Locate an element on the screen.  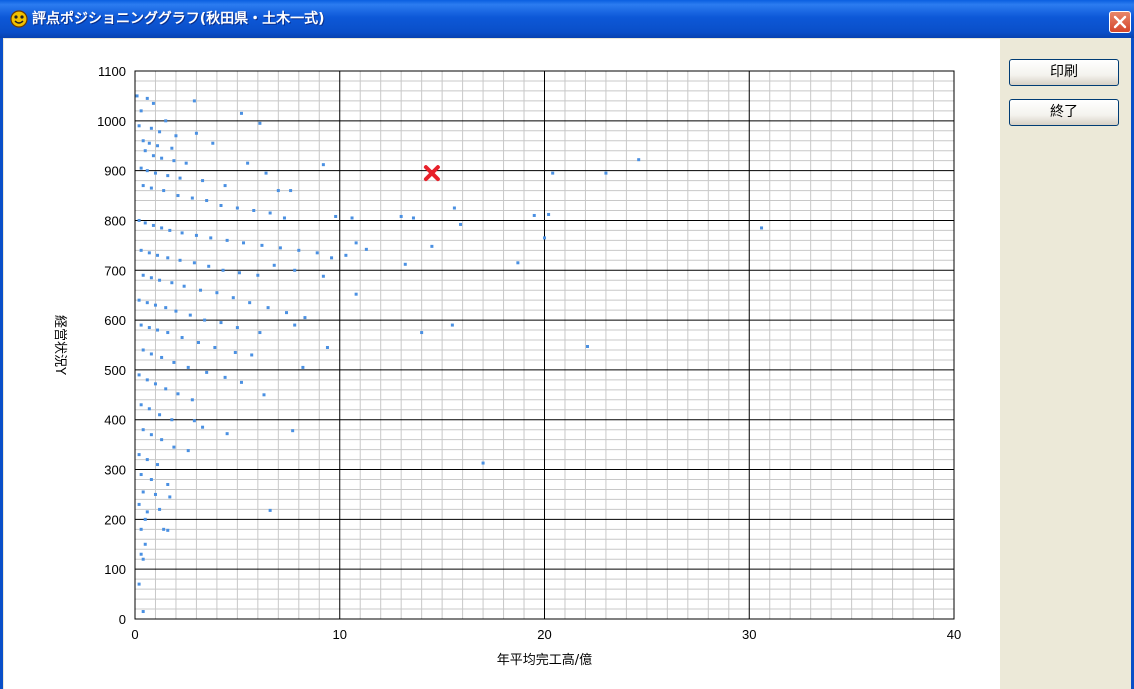
y-axis-label: 経営状況Y is located at coordinates (59, 345).